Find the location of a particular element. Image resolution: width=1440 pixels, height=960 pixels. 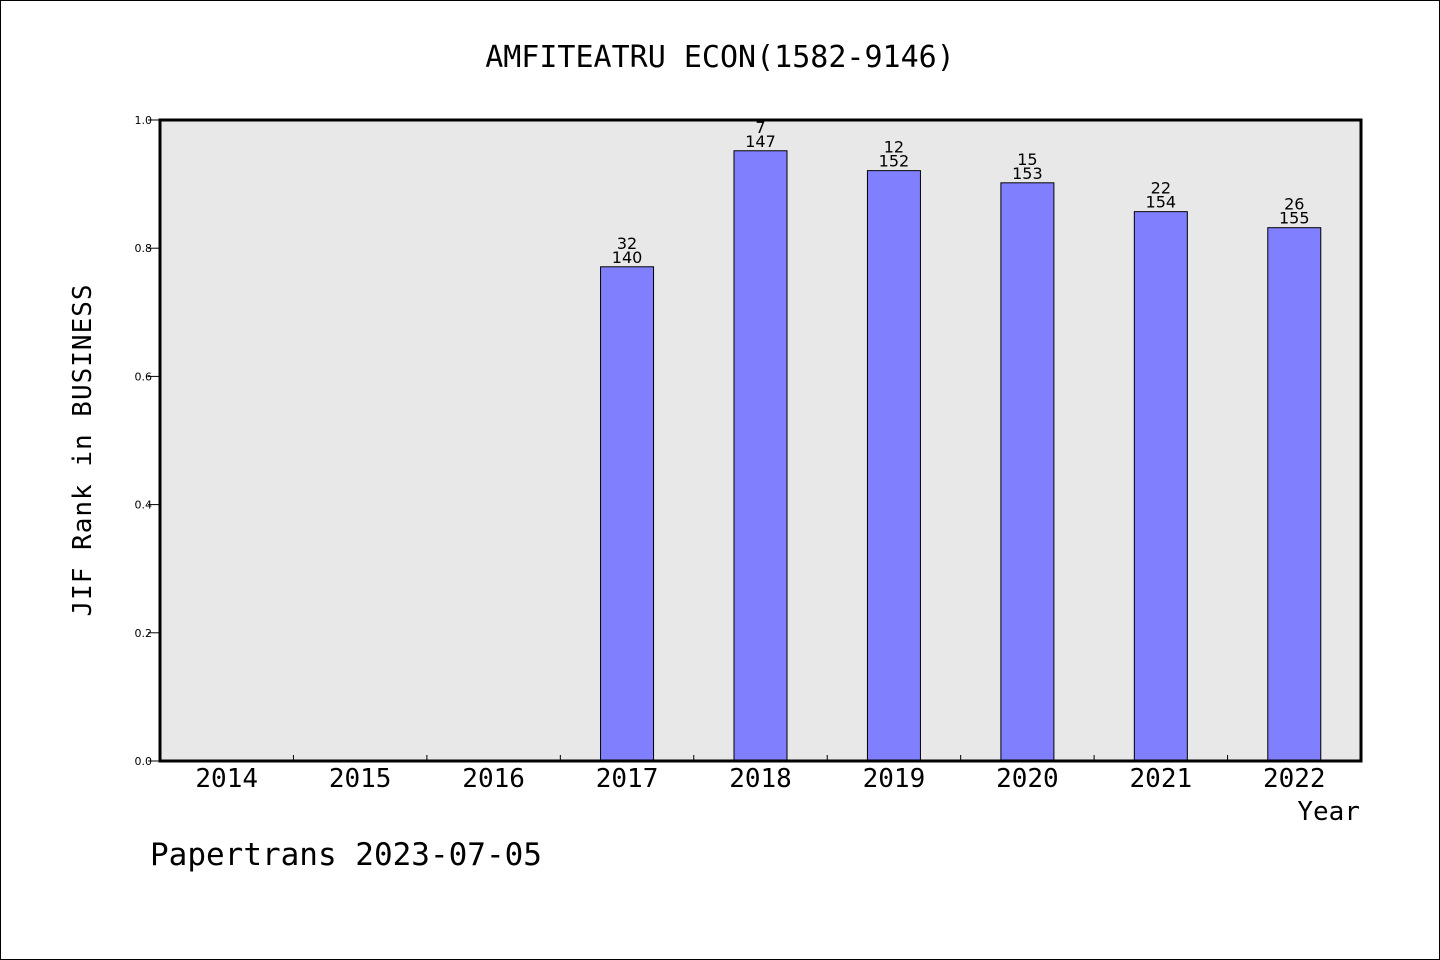

bar-rank-label: 15 is located at coordinates (1027, 159).